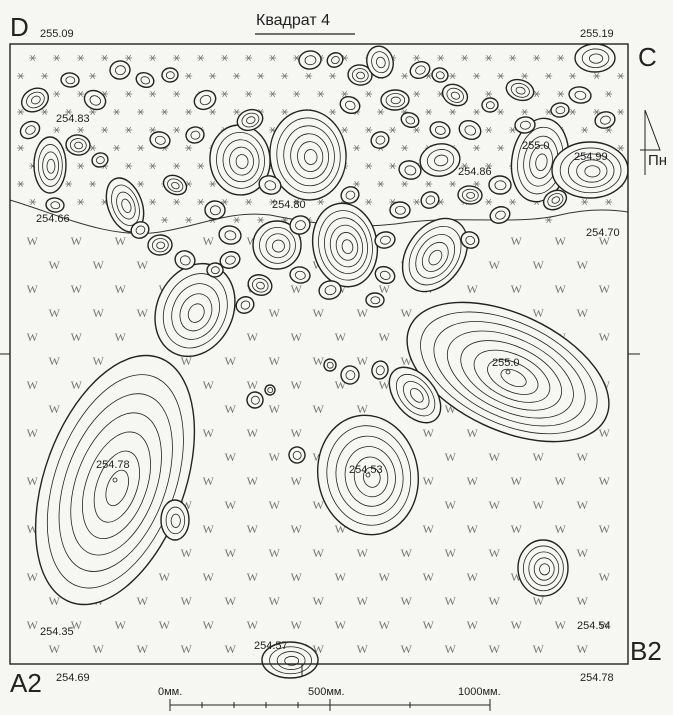  What do you see at coordinates (594, 626) in the screenshot?
I see `elevation-label: 254.54` at bounding box center [594, 626].